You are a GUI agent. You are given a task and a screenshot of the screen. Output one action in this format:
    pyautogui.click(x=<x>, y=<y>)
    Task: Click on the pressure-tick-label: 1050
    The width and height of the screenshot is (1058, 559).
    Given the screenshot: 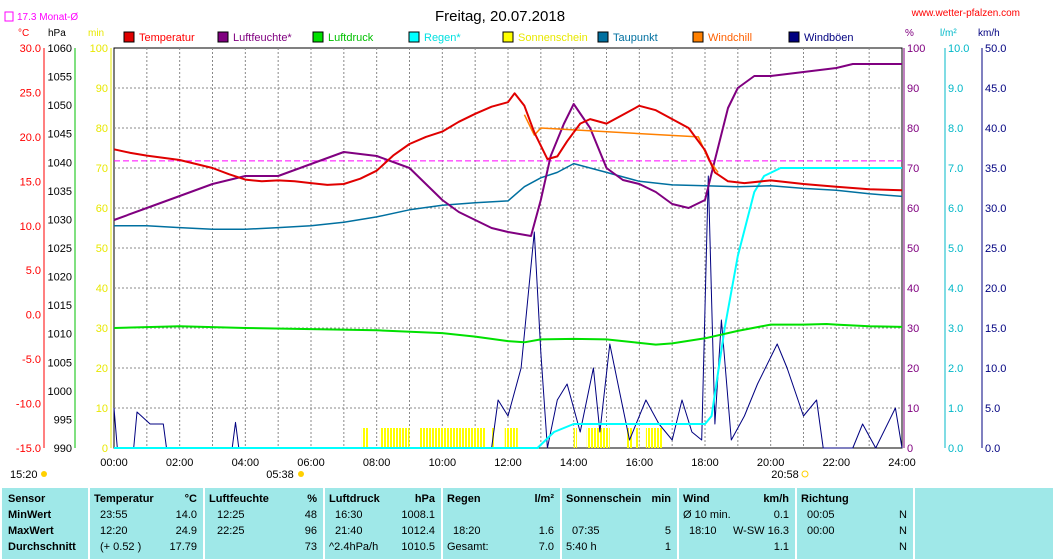 What is the action you would take?
    pyautogui.click(x=60, y=106)
    